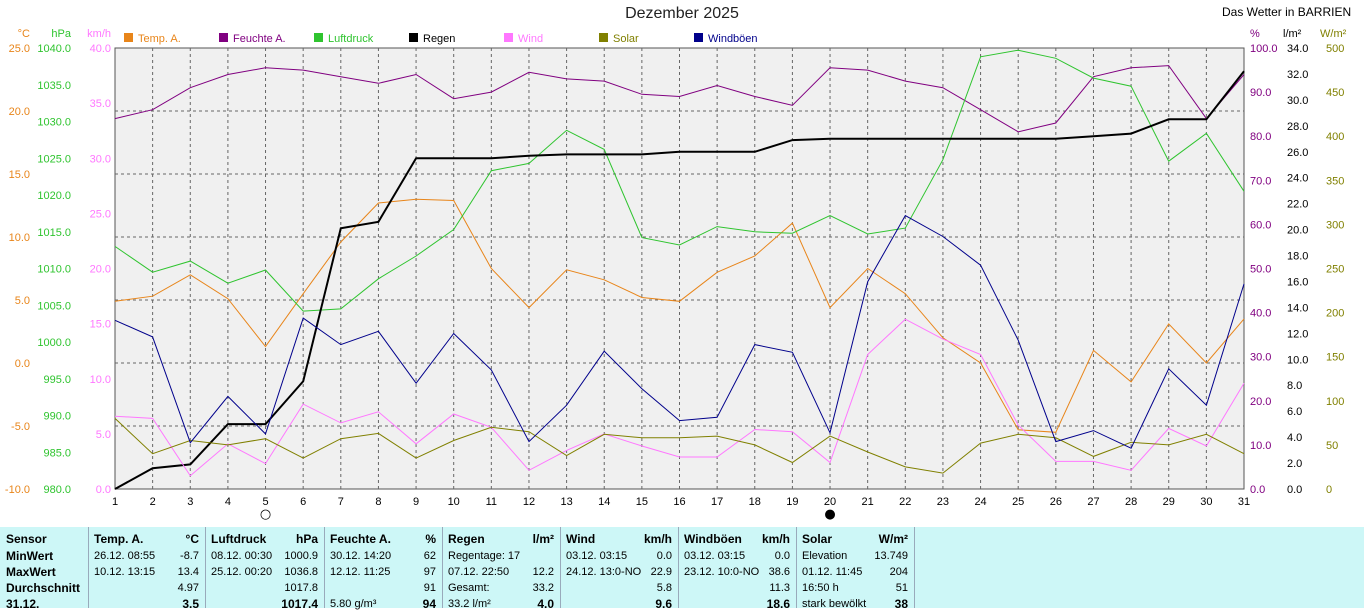 Image resolution: width=1364 pixels, height=611 pixels. I want to click on x-tick-label: 4, so click(228, 502).